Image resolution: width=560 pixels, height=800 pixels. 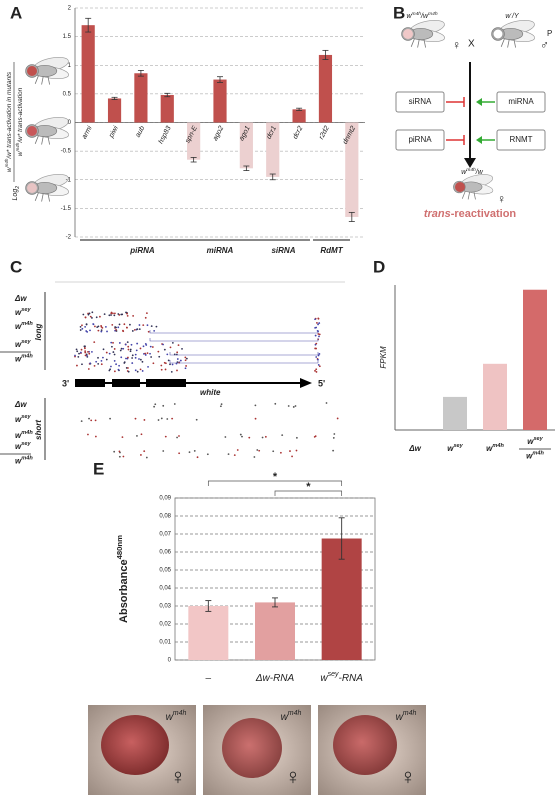 I want to click on section-label: long, so click(x=38, y=331).